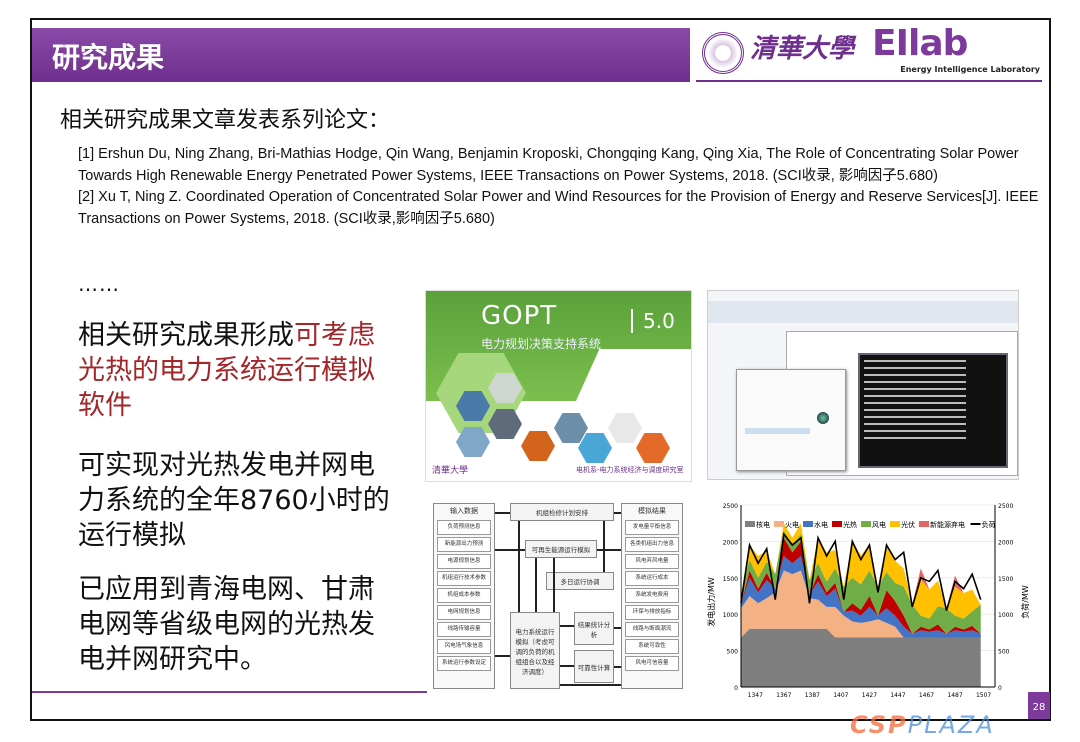 Image resolution: width=1080 pixels, height=742 pixels. Describe the element at coordinates (821, 524) in the screenshot. I see `legend-label: 水电` at that location.